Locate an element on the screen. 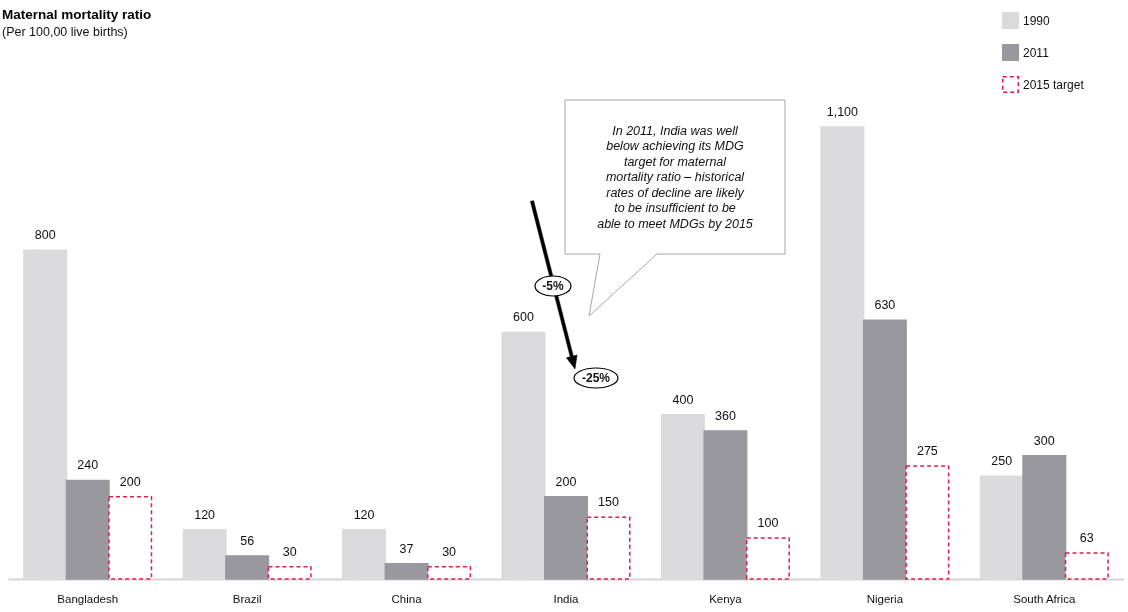 Image resolution: width=1128 pixels, height=612 pixels. data-label: 250 is located at coordinates (1002, 461).